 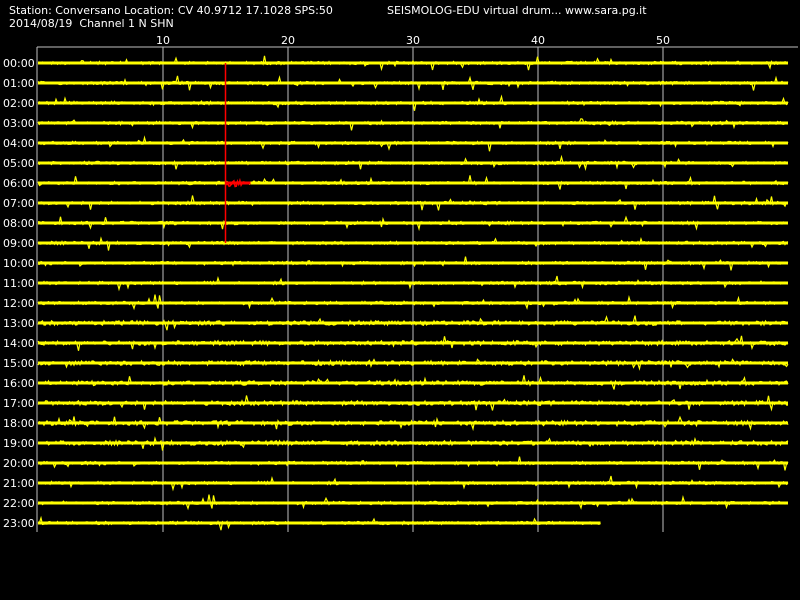 I want to click on minute-tick-label: 30, so click(x=413, y=40).